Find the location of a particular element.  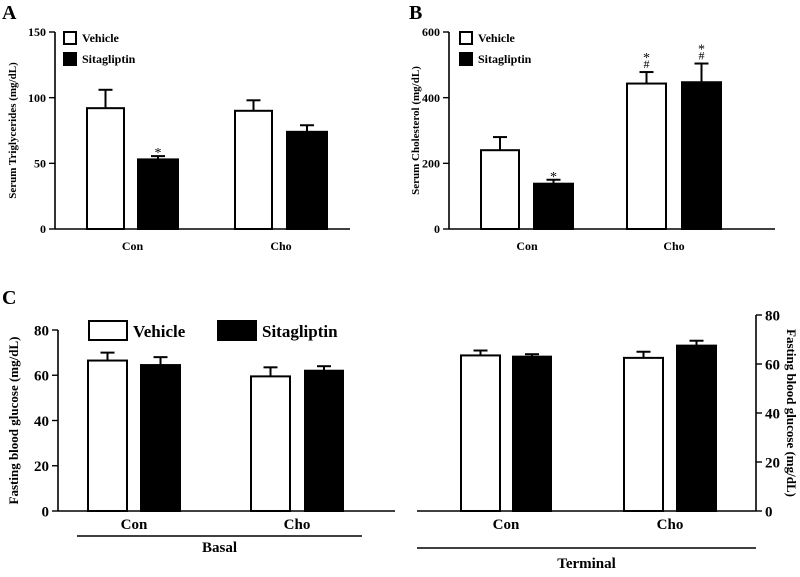

y-tick-label: 200 is located at coordinates (431, 164).